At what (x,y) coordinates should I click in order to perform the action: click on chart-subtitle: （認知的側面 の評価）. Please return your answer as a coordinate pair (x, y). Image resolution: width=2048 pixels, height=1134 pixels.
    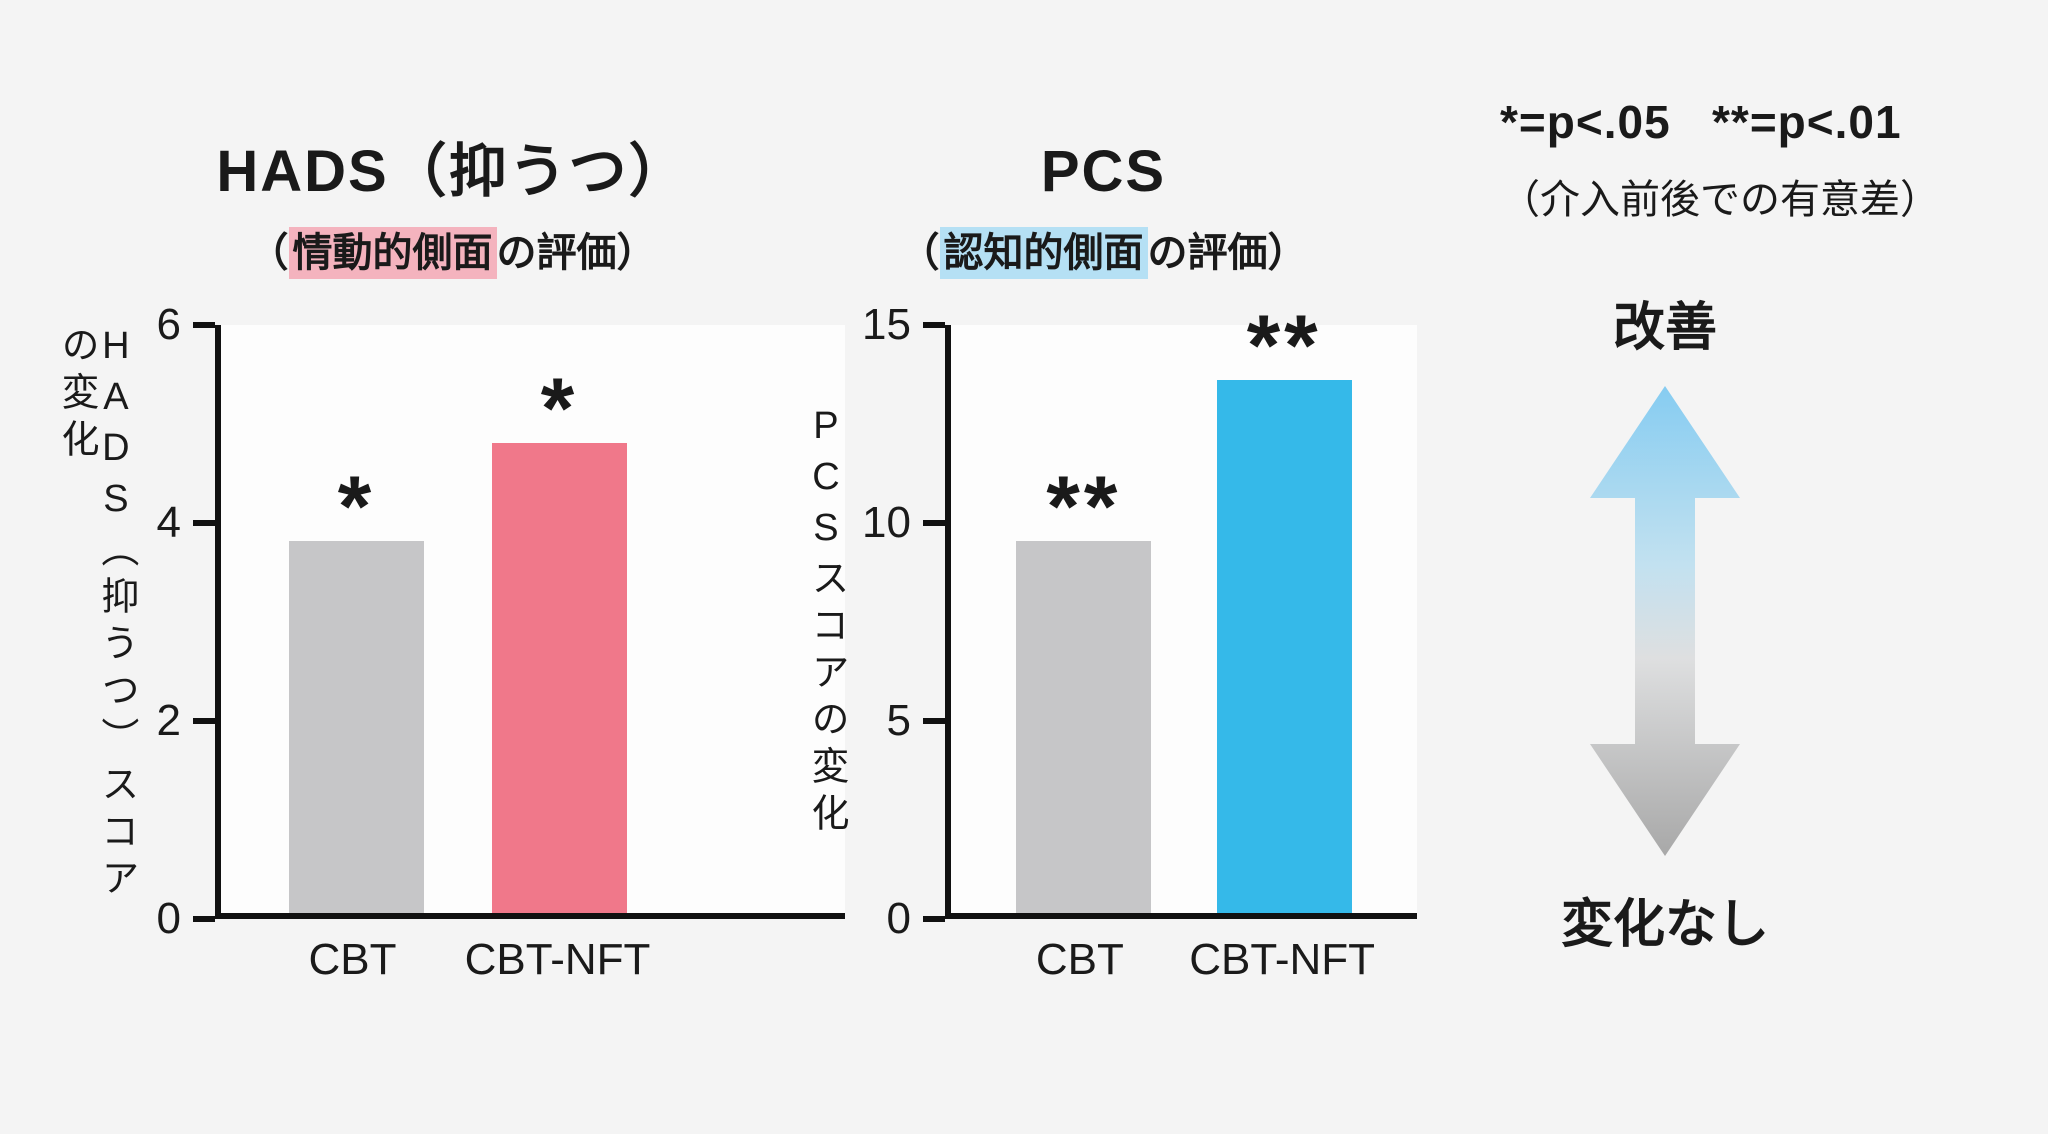
    Looking at the image, I should click on (1103, 249).